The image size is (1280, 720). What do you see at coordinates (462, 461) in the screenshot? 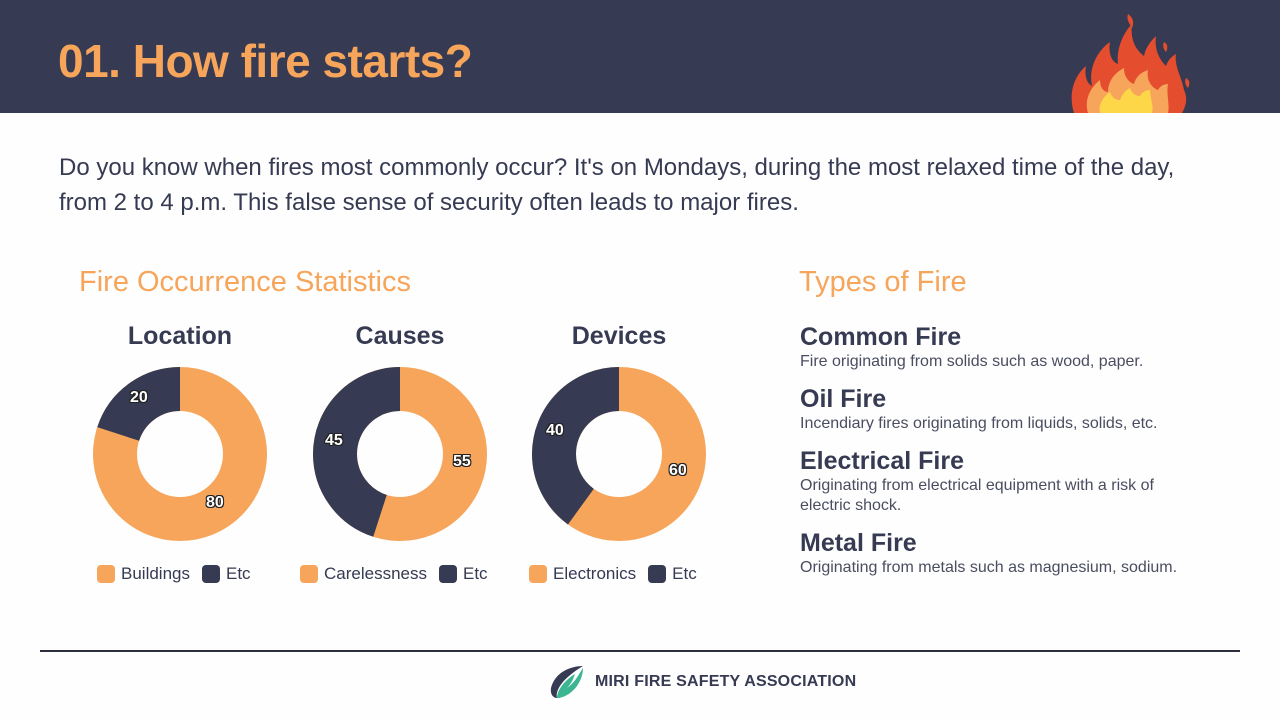
I see `value-label-carelessness: 55` at bounding box center [462, 461].